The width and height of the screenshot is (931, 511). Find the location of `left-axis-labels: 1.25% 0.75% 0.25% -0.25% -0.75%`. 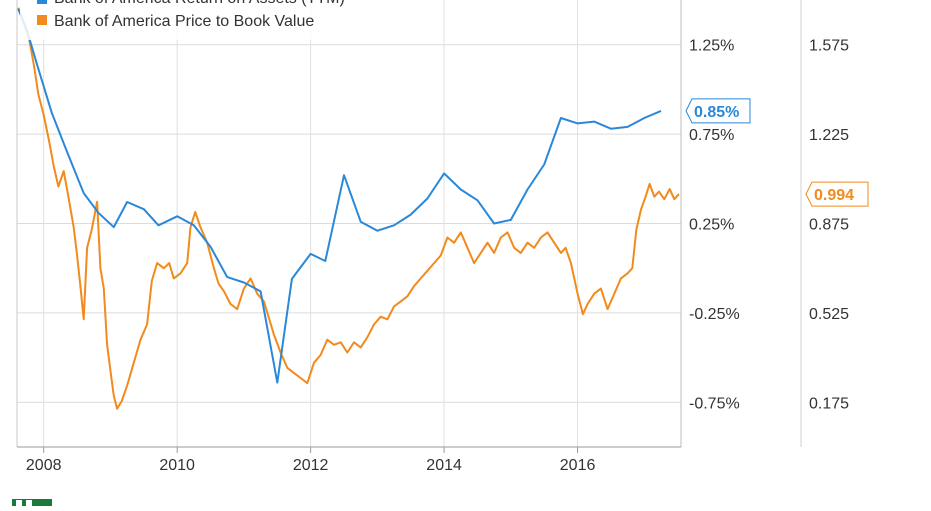

left-axis-labels: 1.25% 0.75% 0.25% -0.25% -0.75% is located at coordinates (714, 225).